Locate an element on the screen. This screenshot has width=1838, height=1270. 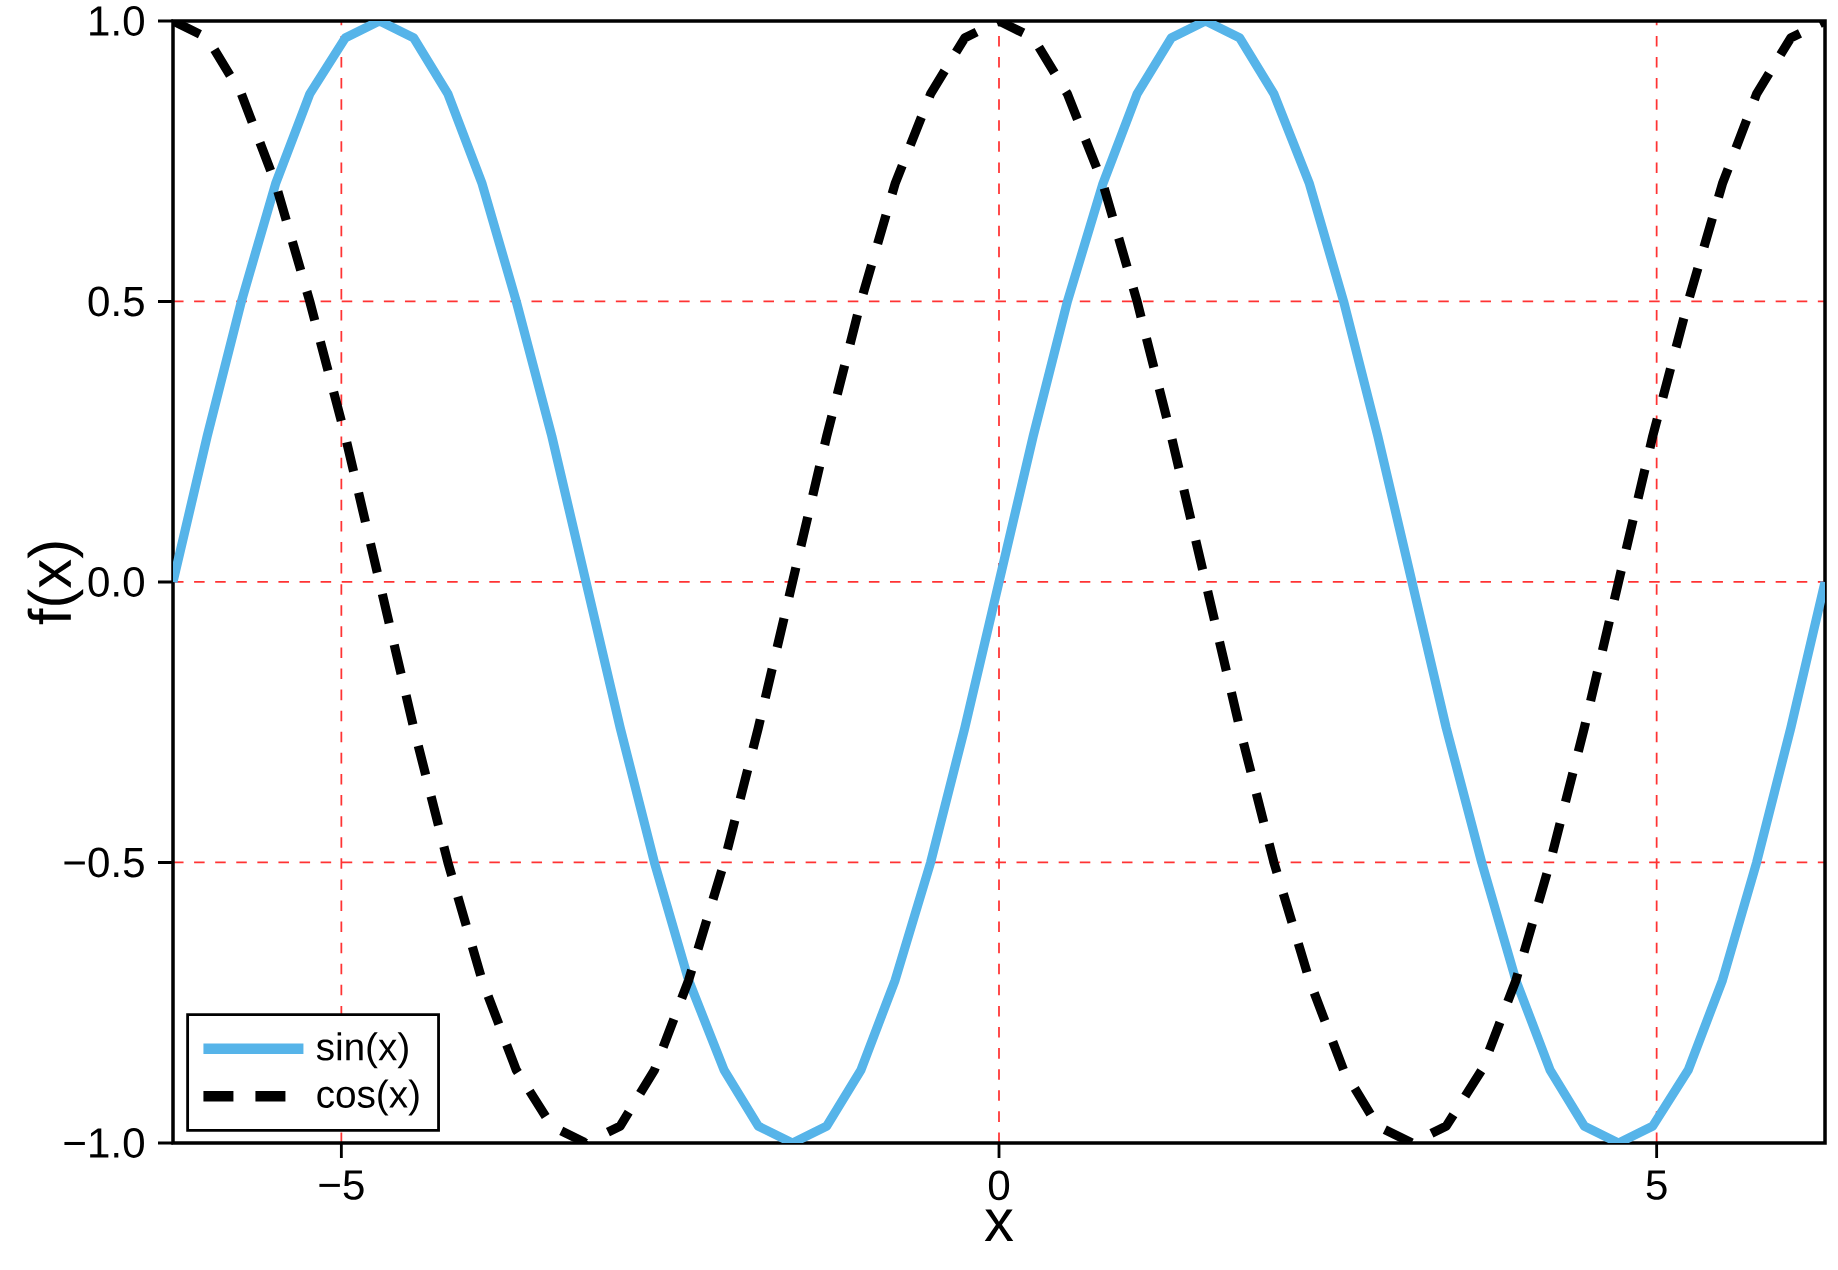
legend-label: sin(x) is located at coordinates (362, 1050).